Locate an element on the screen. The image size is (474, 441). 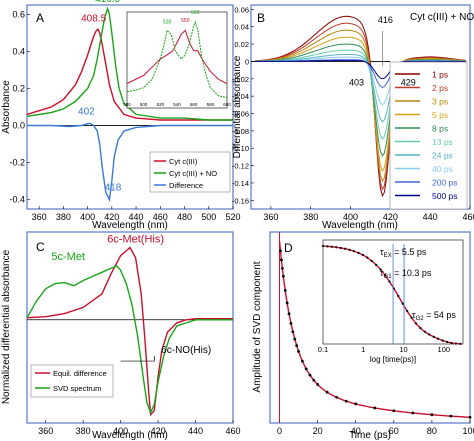
b-series is located at coordinates (360, 104).